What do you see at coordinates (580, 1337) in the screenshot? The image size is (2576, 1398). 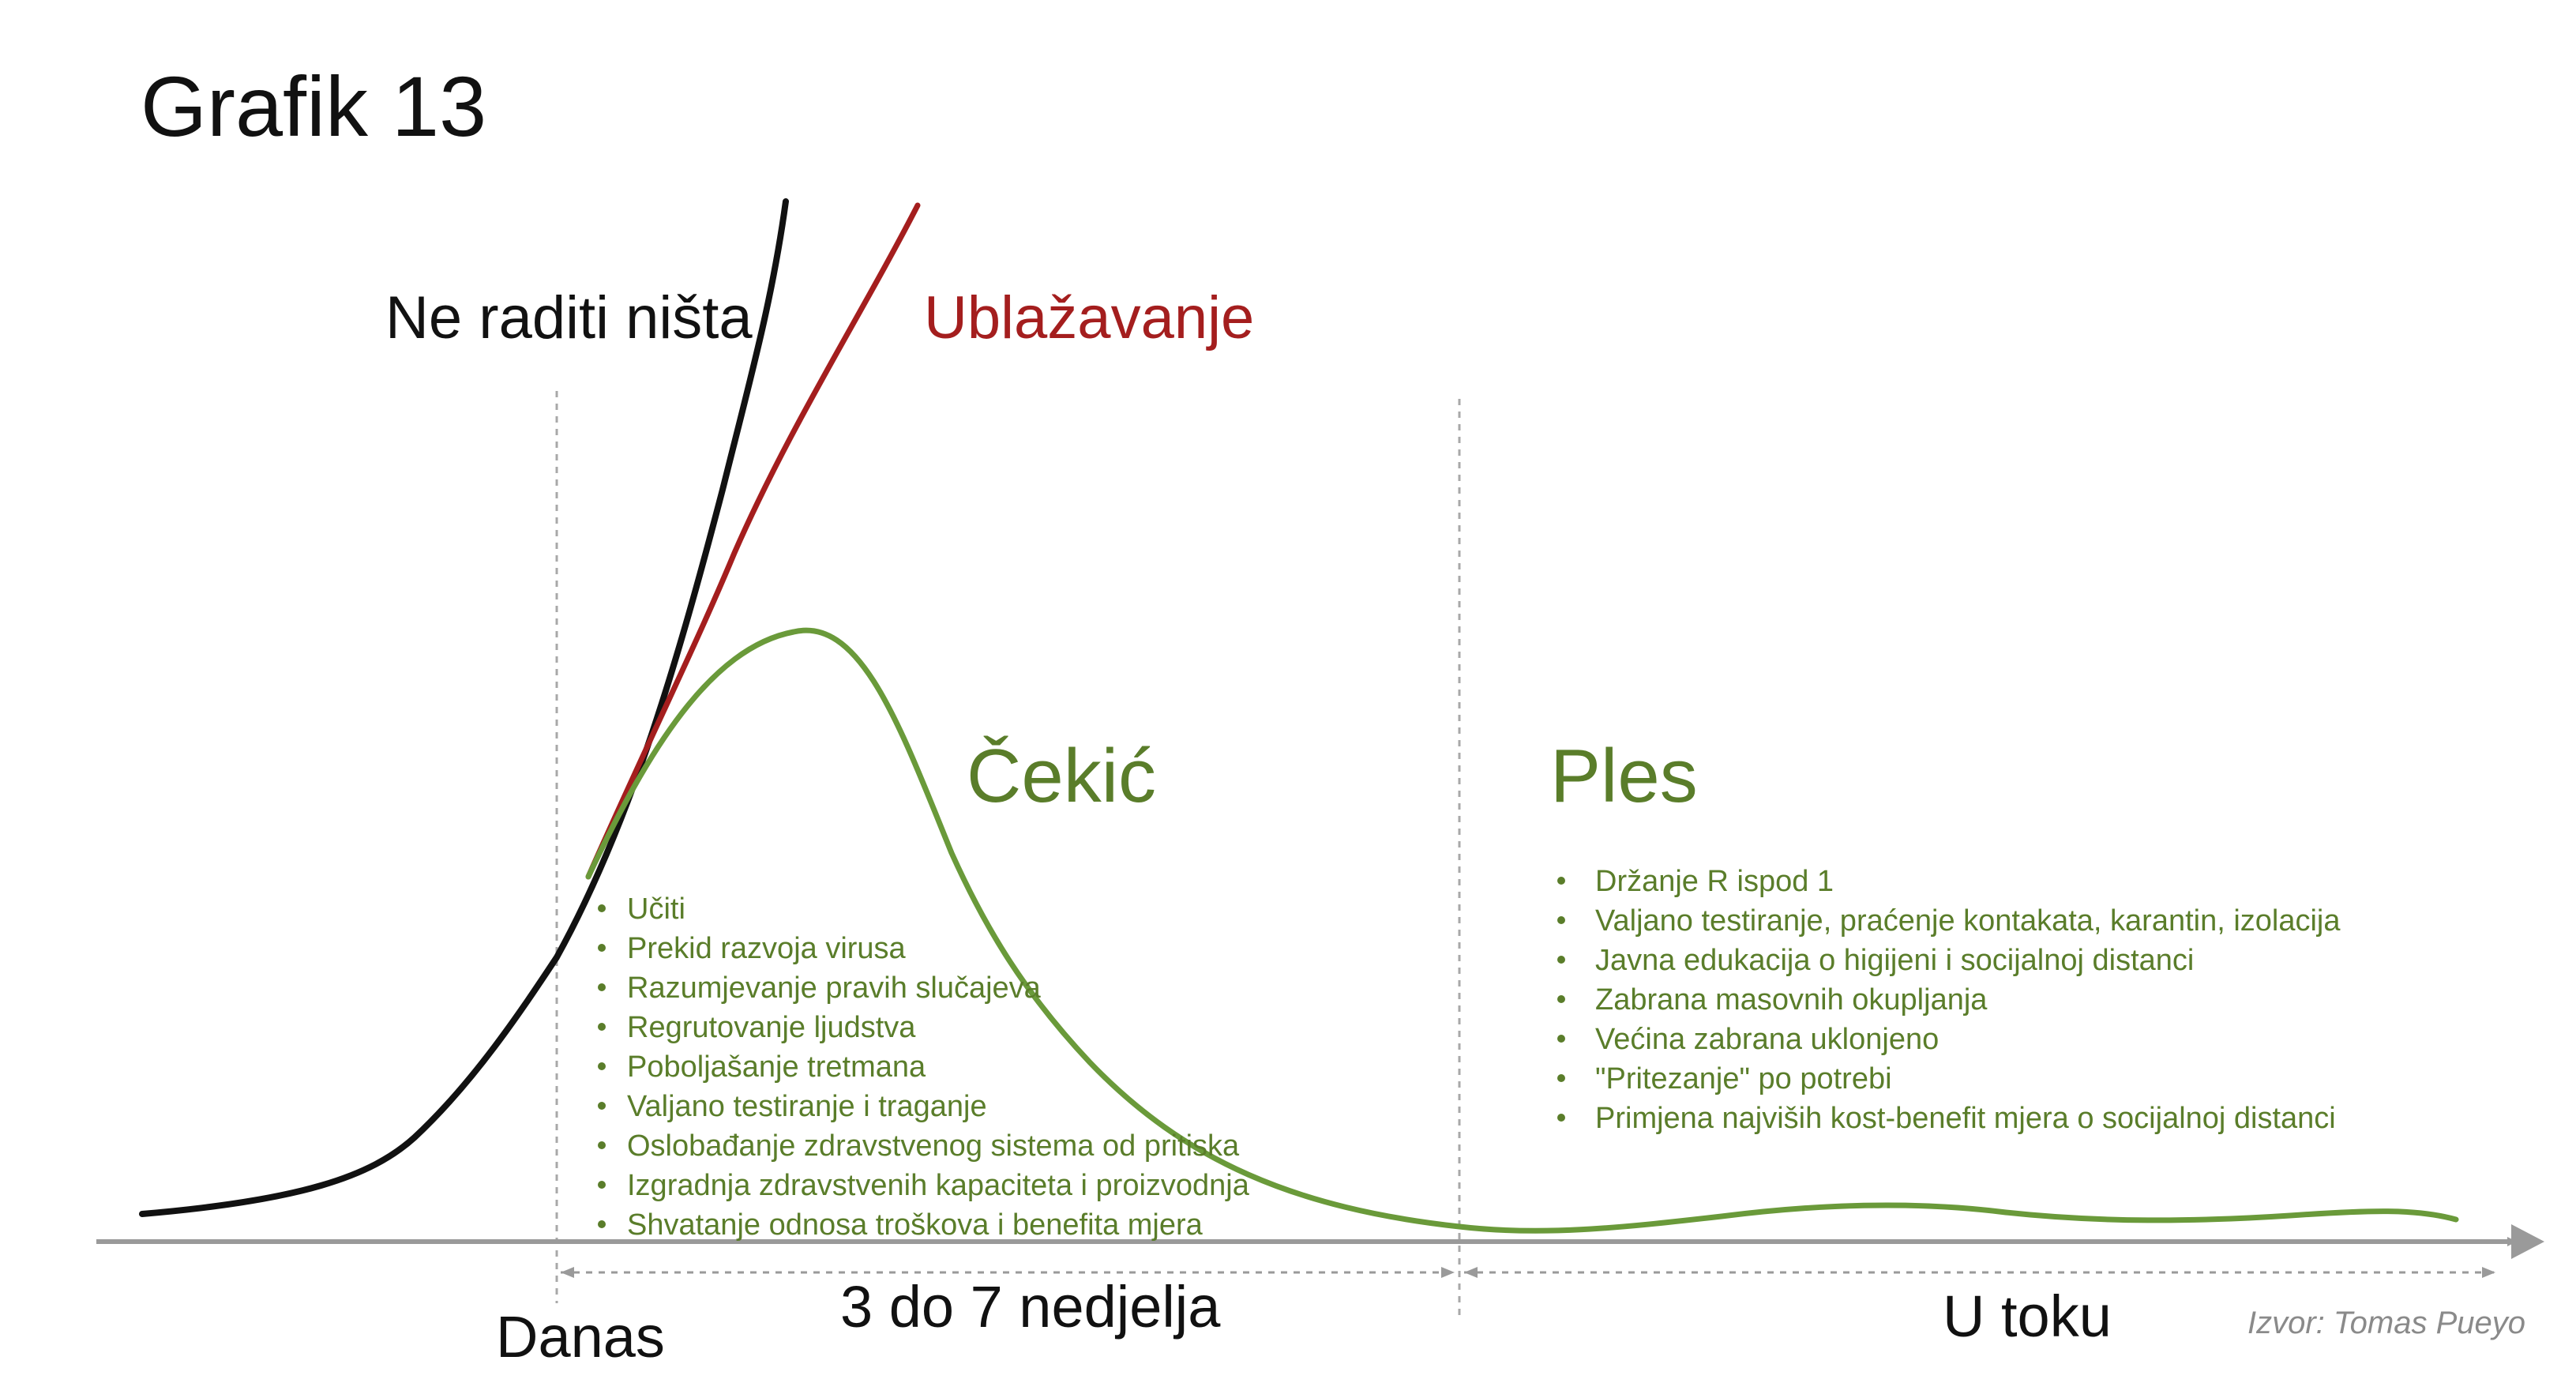 I see `today-label: Danas` at bounding box center [580, 1337].